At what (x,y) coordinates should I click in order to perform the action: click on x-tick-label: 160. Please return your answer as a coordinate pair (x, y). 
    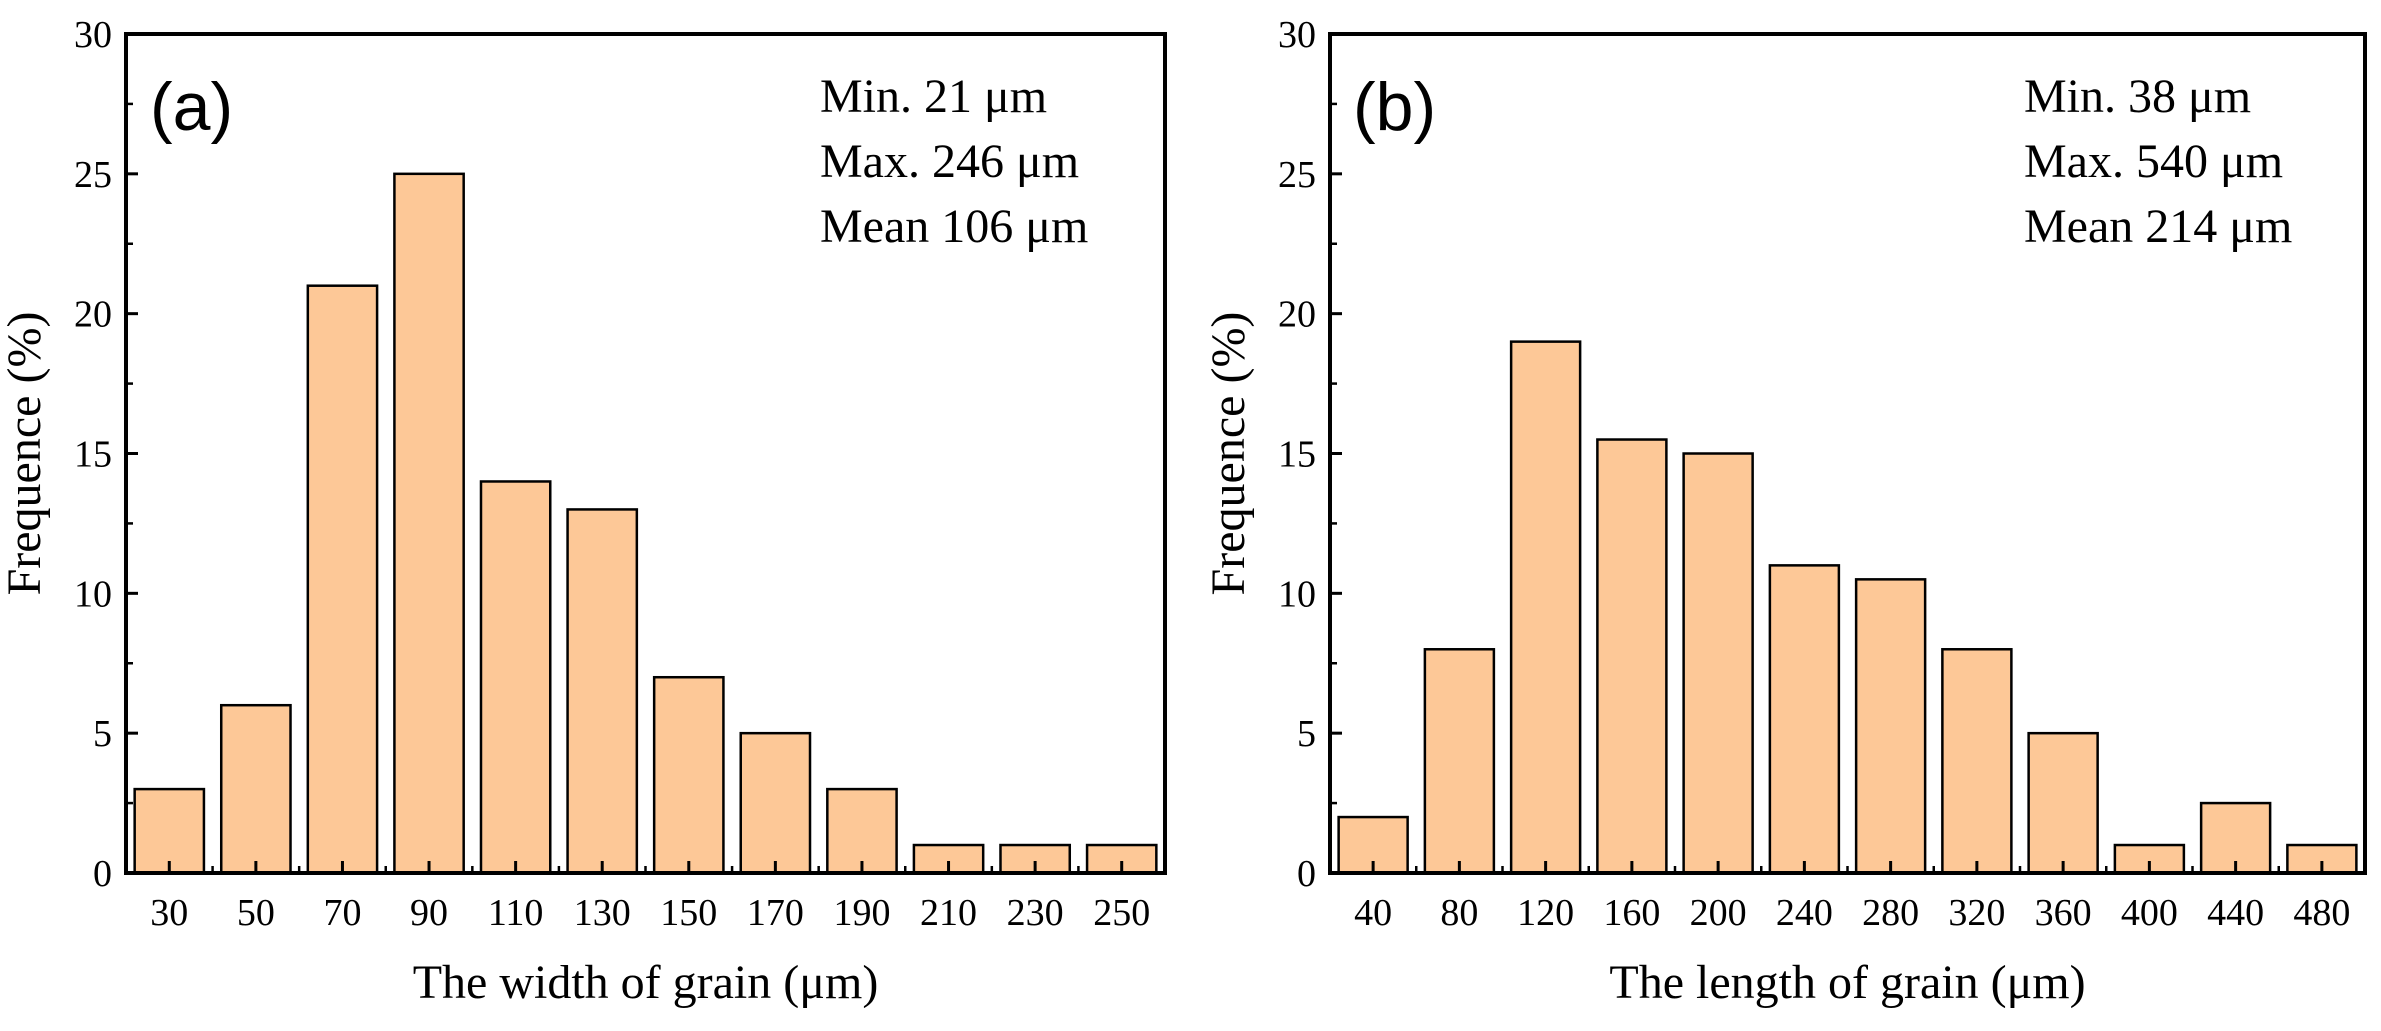
    Looking at the image, I should click on (1631, 913).